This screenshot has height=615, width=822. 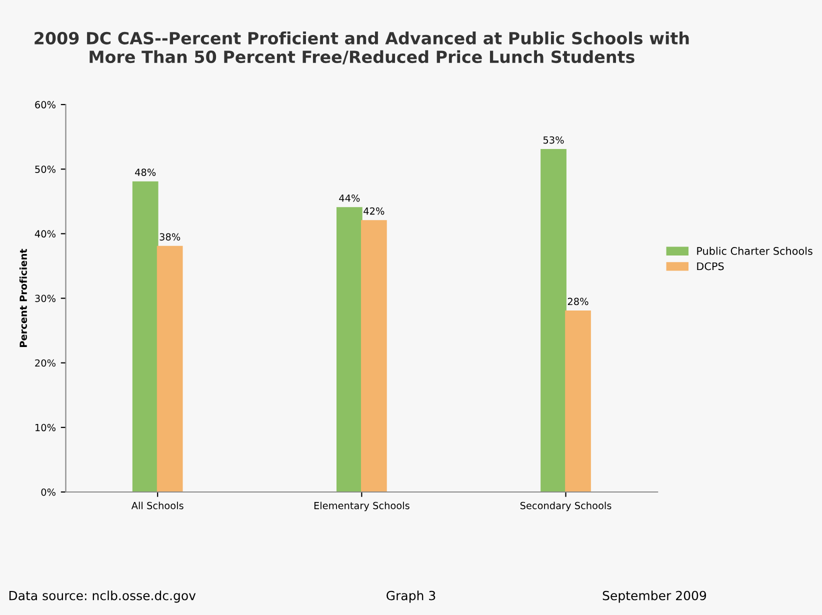 What do you see at coordinates (45, 428) in the screenshot?
I see `y-tick-label: 10%` at bounding box center [45, 428].